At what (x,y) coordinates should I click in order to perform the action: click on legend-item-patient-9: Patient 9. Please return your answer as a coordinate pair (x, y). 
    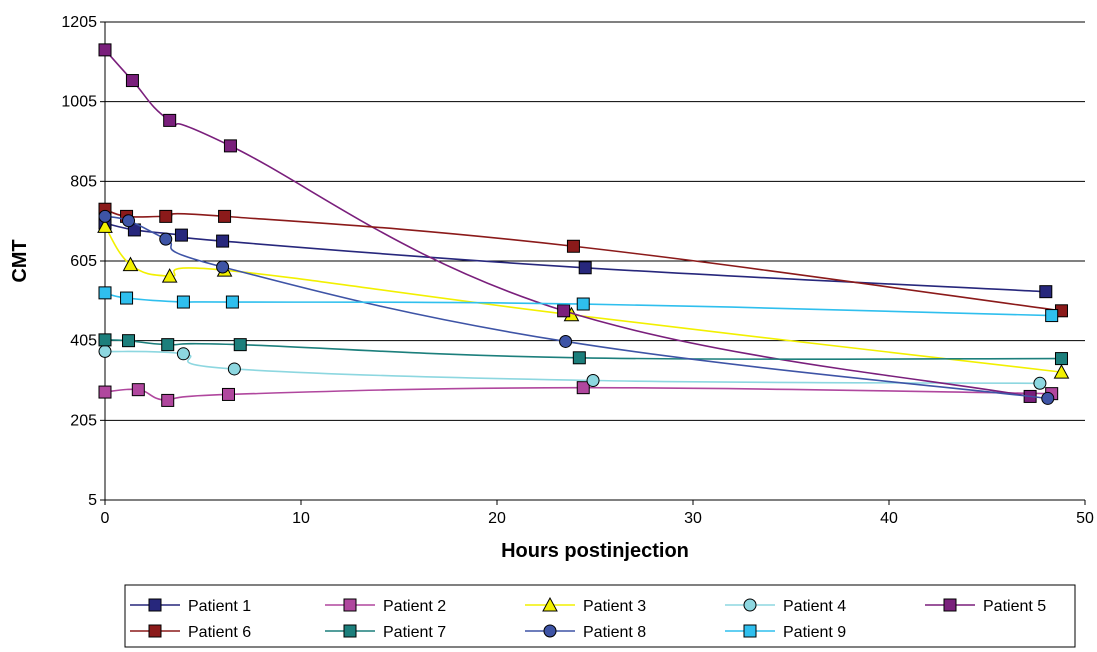
    Looking at the image, I should click on (785, 632).